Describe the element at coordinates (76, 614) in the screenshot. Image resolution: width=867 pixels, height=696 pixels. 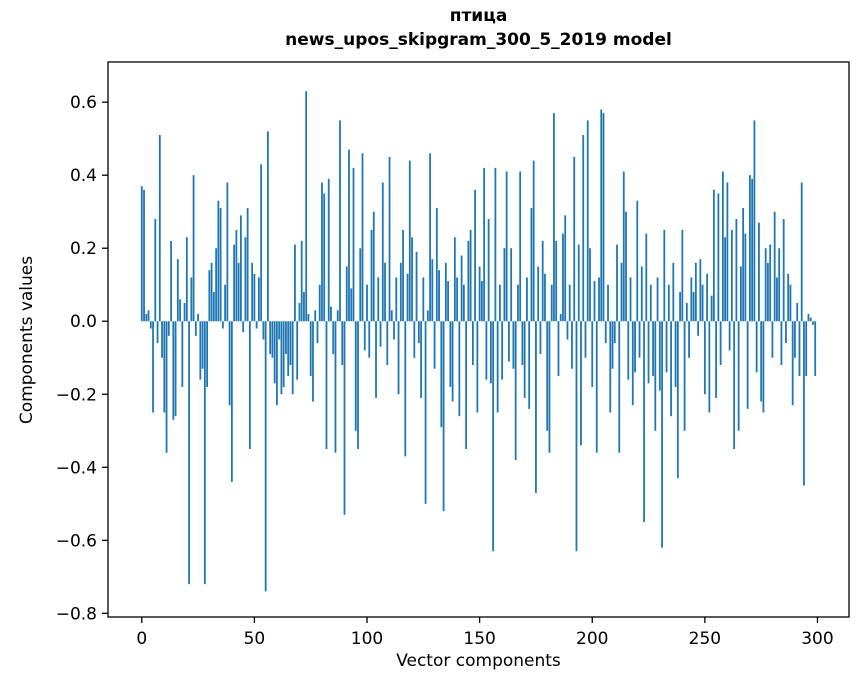
I see `y-tick-label: −0.8` at that location.